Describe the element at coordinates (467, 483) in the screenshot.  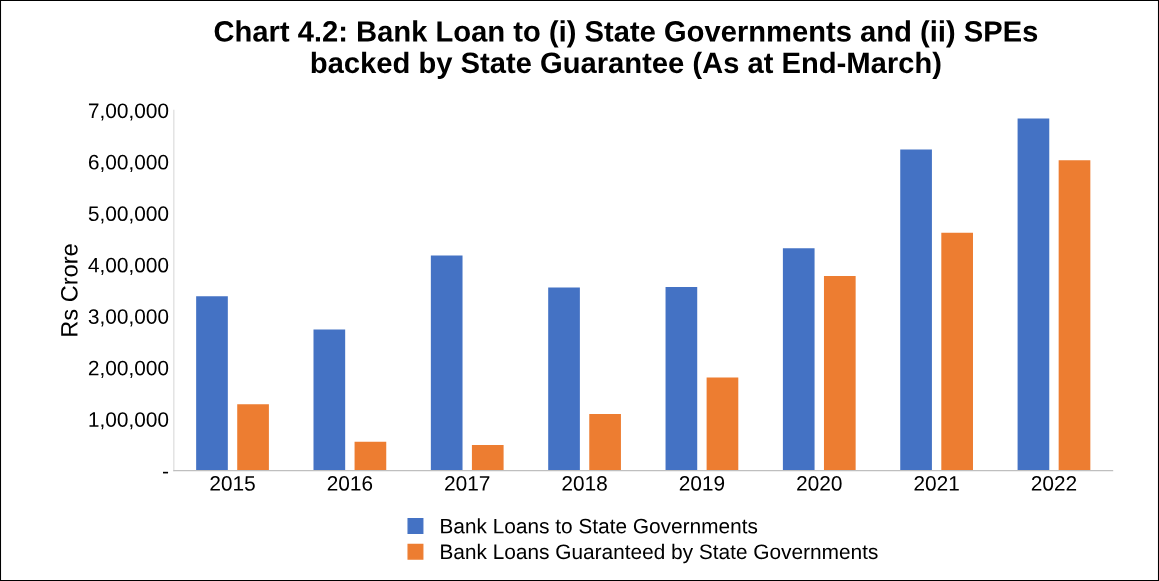
I see `x-tick-label: 2017` at that location.